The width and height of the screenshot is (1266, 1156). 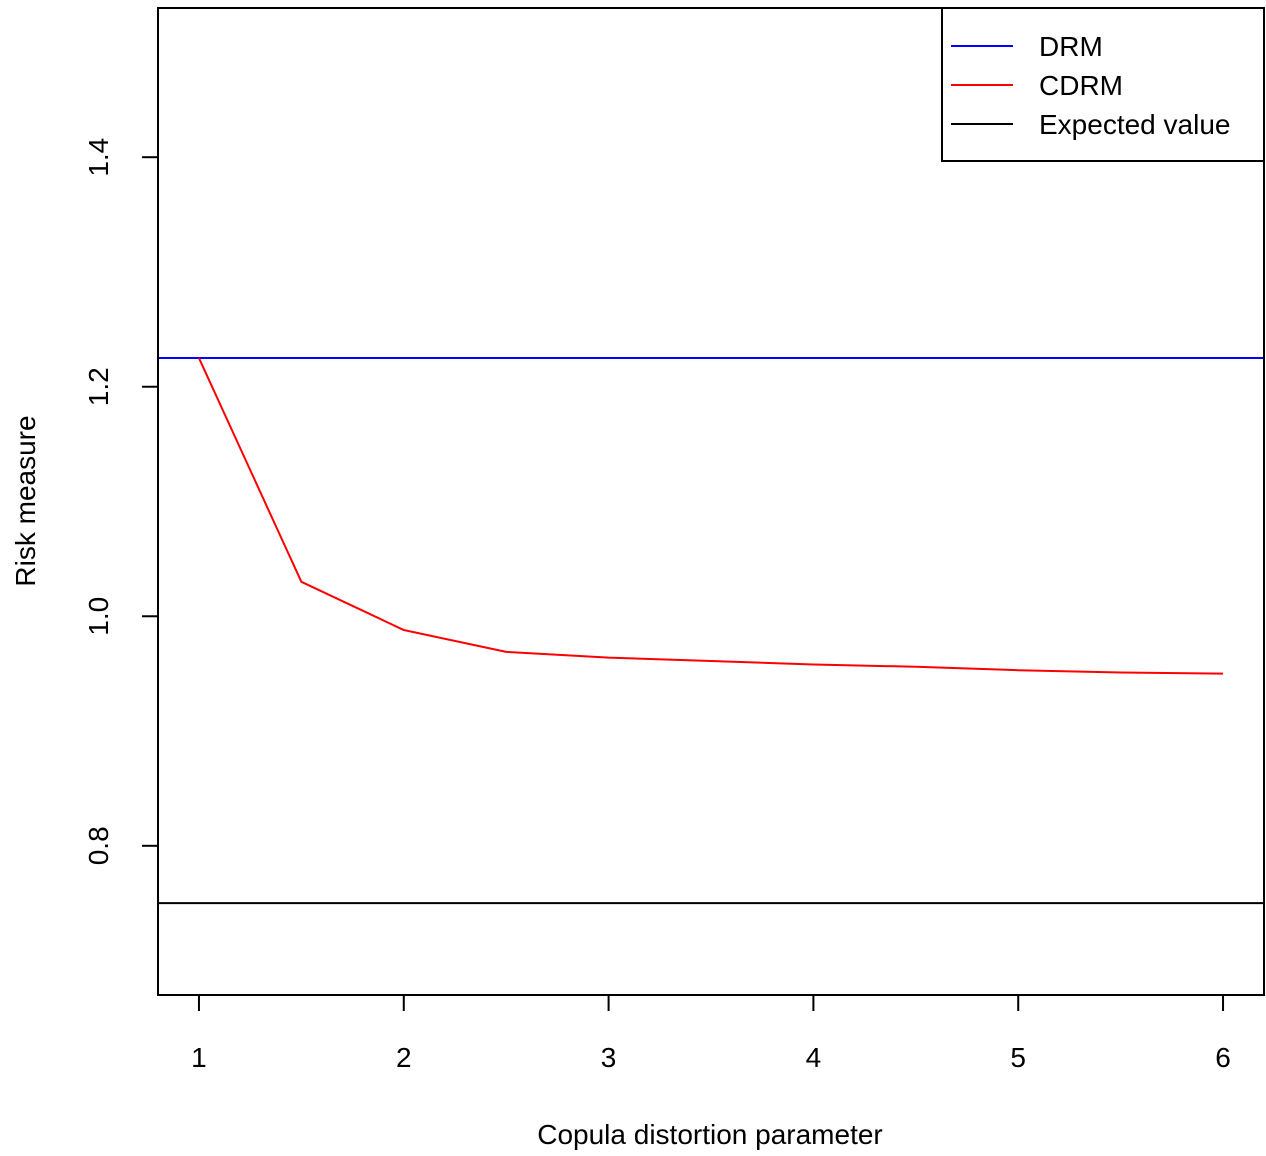 I want to click on x-tick-label: 4, so click(x=814, y=1057).